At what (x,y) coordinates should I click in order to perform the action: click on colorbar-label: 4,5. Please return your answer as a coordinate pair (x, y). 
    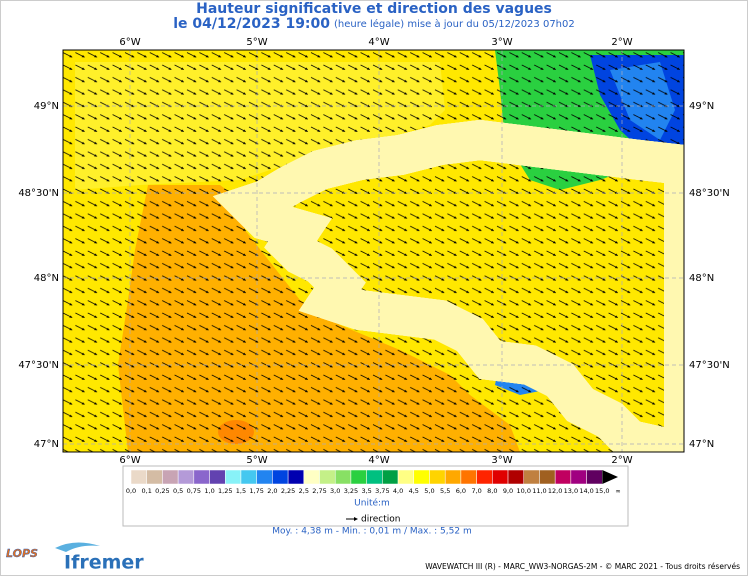
    Looking at the image, I should click on (414, 491).